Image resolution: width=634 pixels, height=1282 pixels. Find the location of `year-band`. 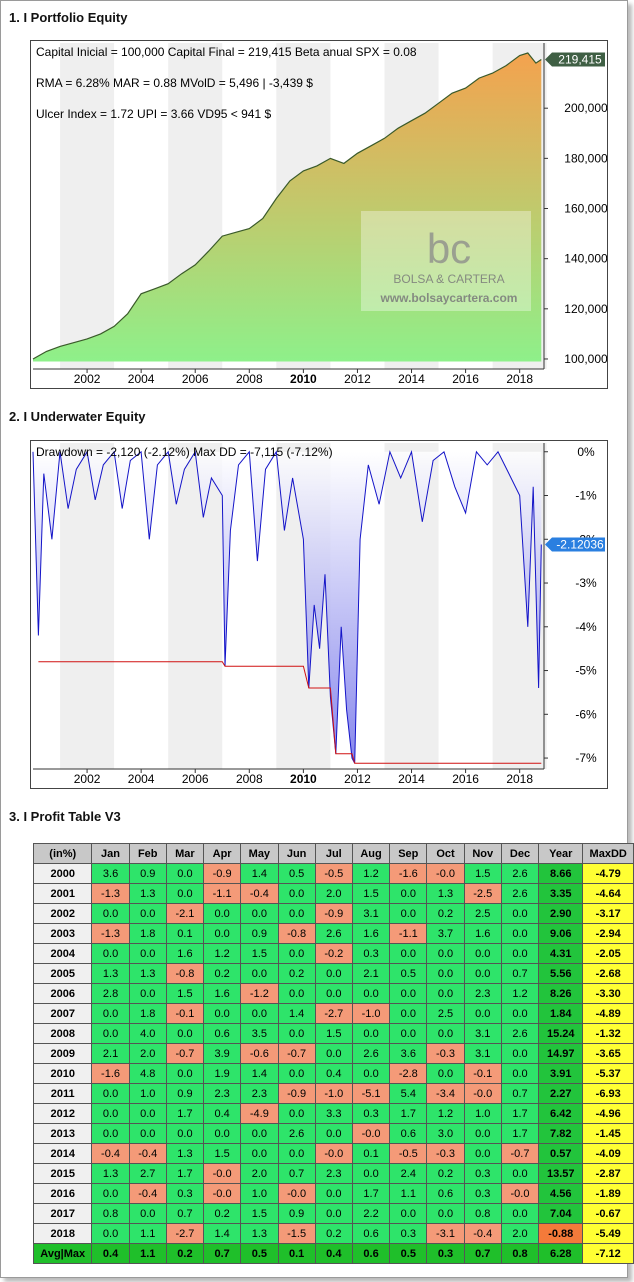

year-band is located at coordinates (87, 206).